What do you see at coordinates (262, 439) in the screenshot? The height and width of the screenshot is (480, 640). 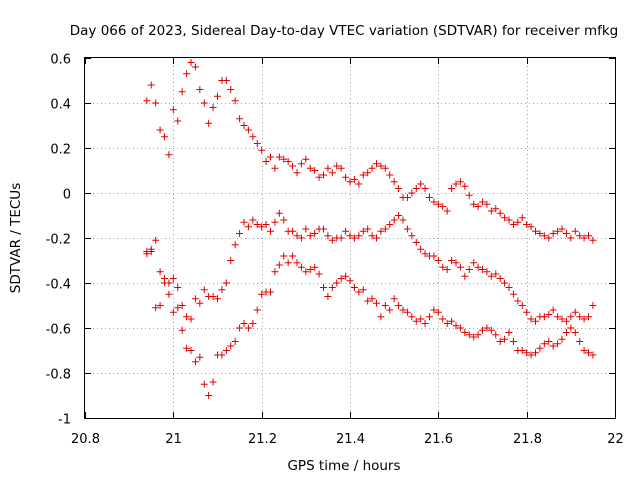 I see `x-tick-label: 21.2` at bounding box center [262, 439].